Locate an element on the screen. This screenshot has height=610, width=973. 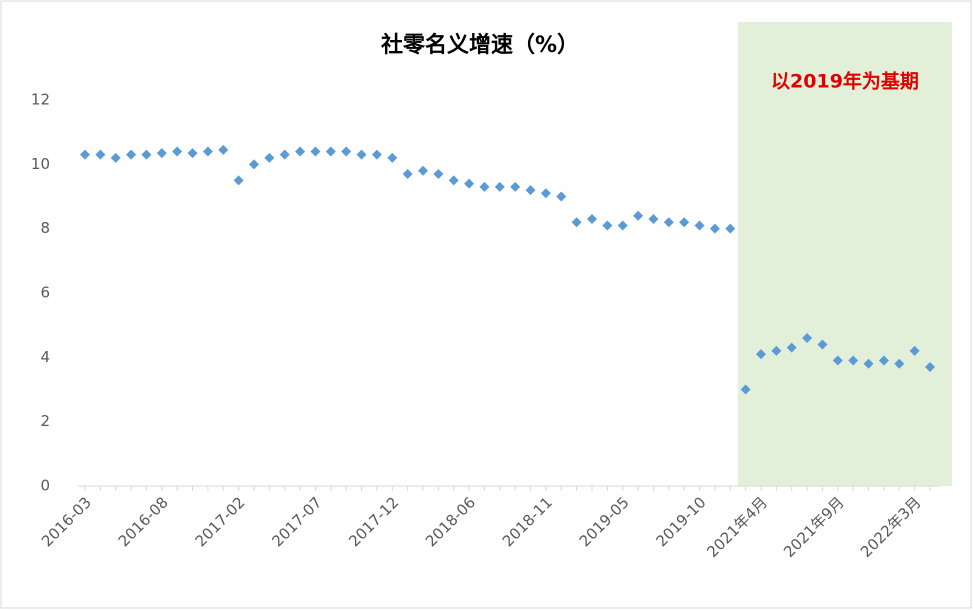
y-tick-label: 8 is located at coordinates (45, 228).